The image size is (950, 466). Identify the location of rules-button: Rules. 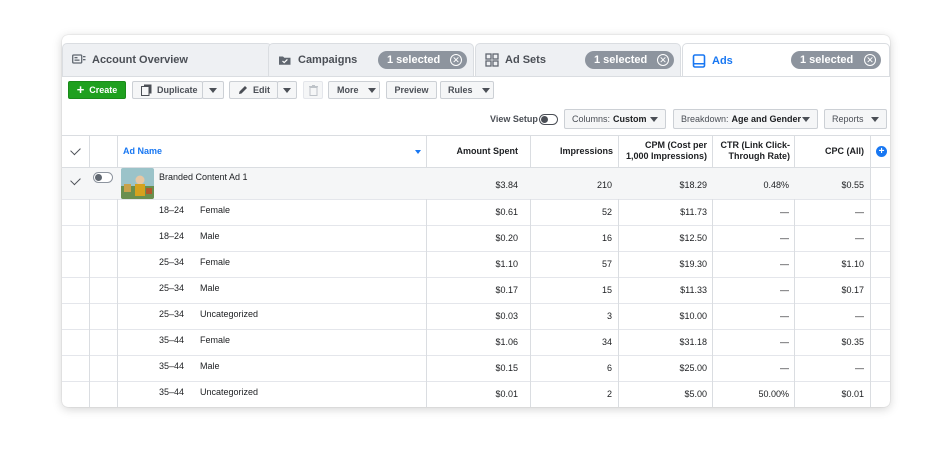
(467, 90).